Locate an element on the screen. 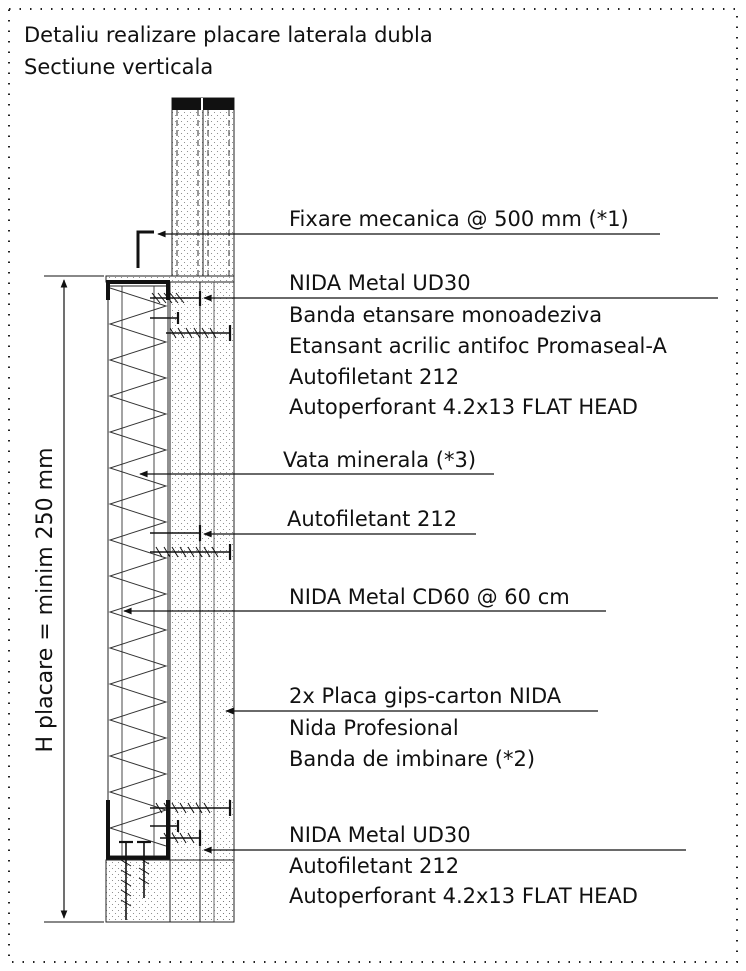 The height and width of the screenshot is (971, 746). title-line-2: Sectiune verticala is located at coordinates (118, 67).